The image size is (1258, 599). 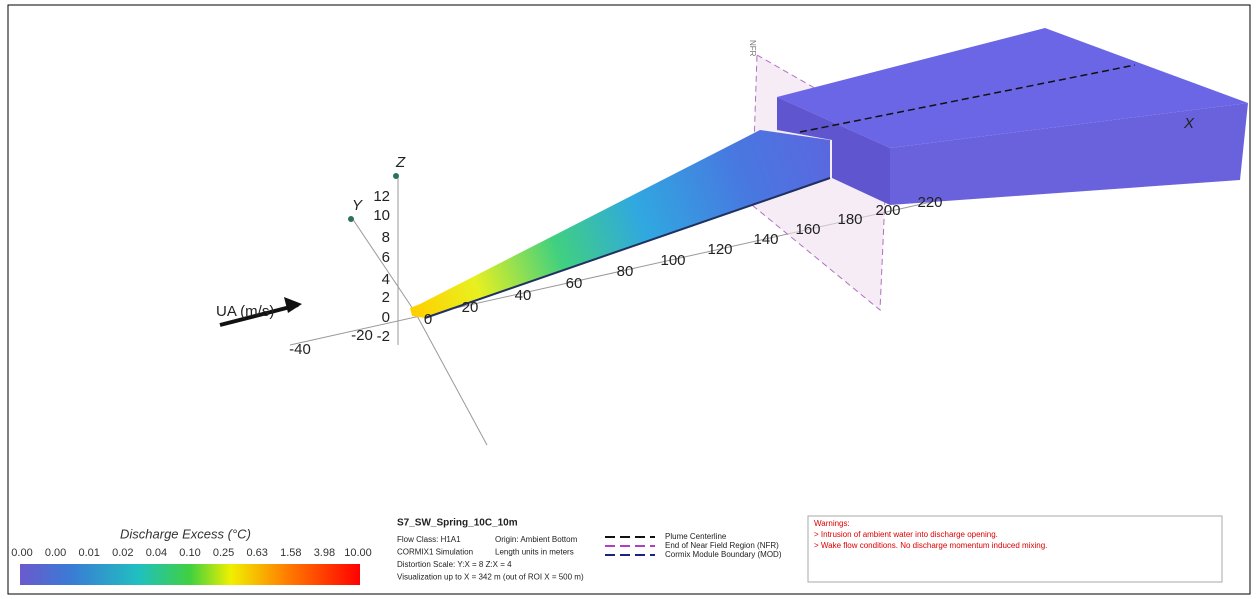 What do you see at coordinates (428, 319) in the screenshot?
I see `x-tick-label: 0` at bounding box center [428, 319].